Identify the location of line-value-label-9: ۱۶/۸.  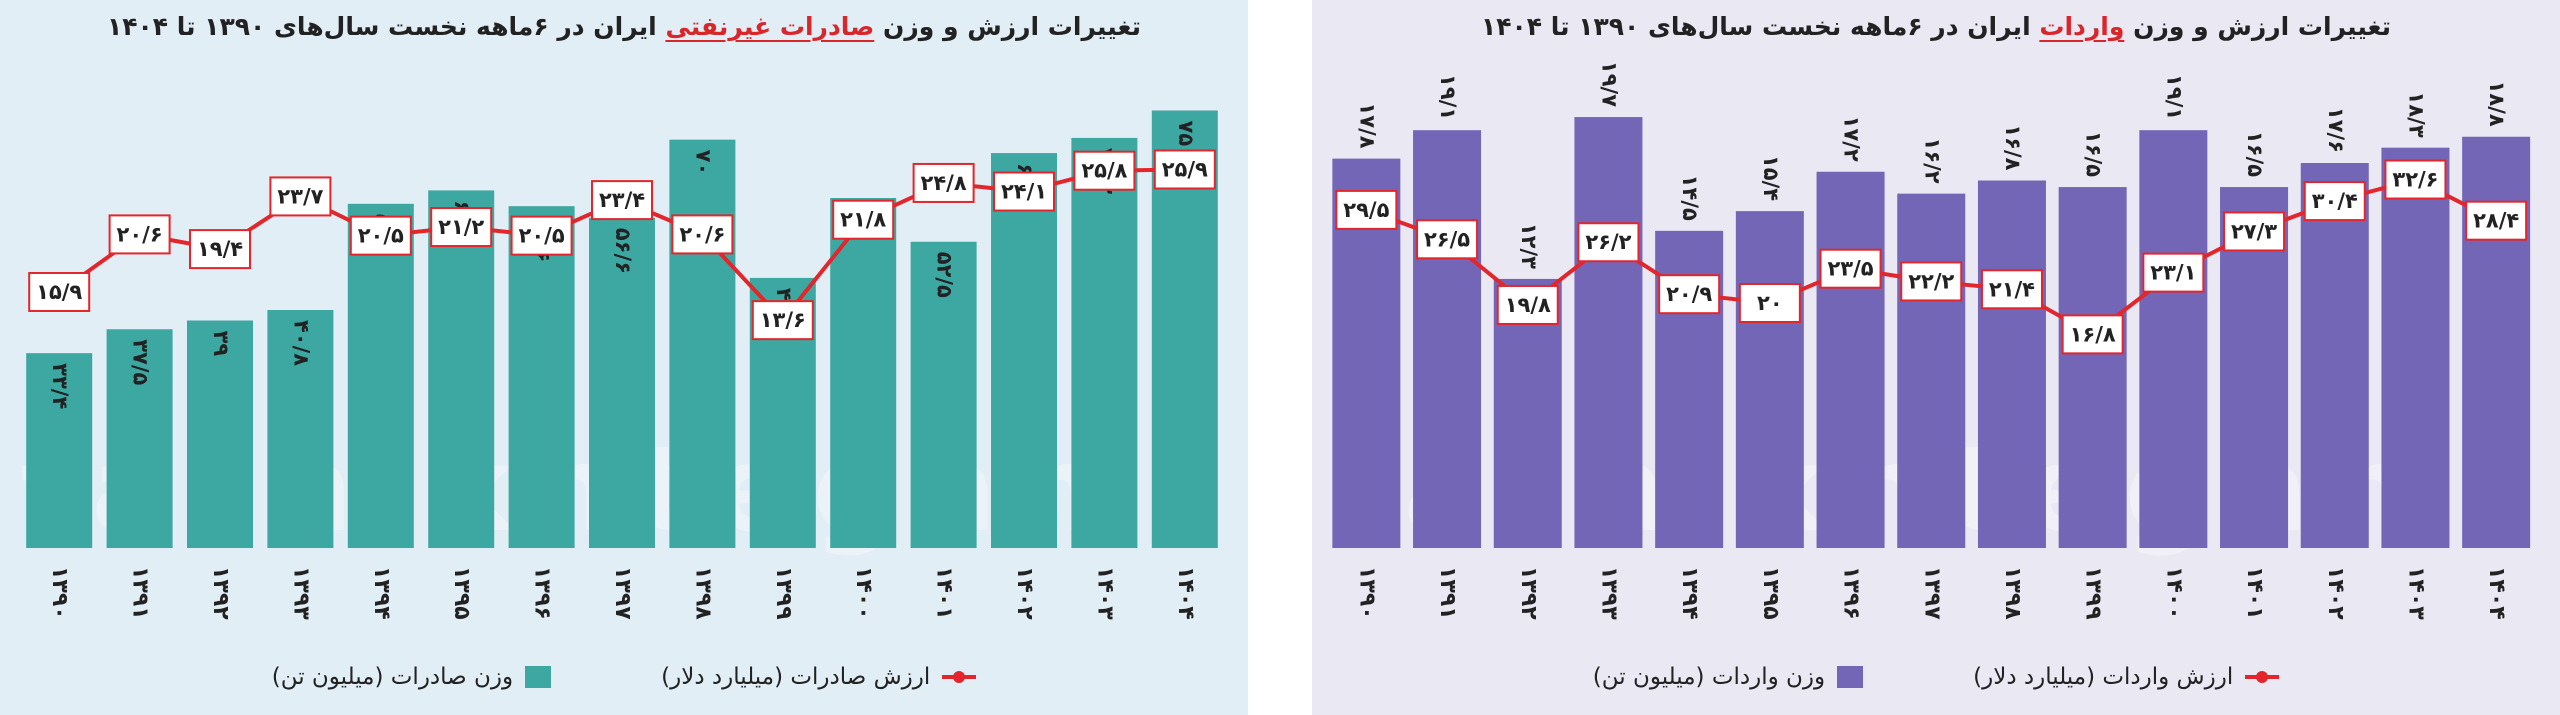
(2093, 334).